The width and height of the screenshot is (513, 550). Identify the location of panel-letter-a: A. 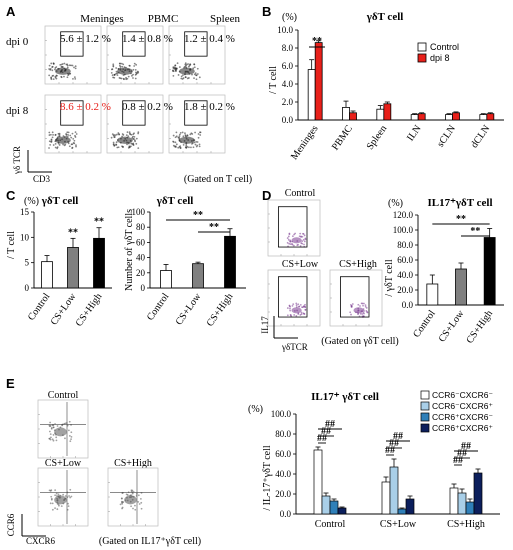
(11, 11).